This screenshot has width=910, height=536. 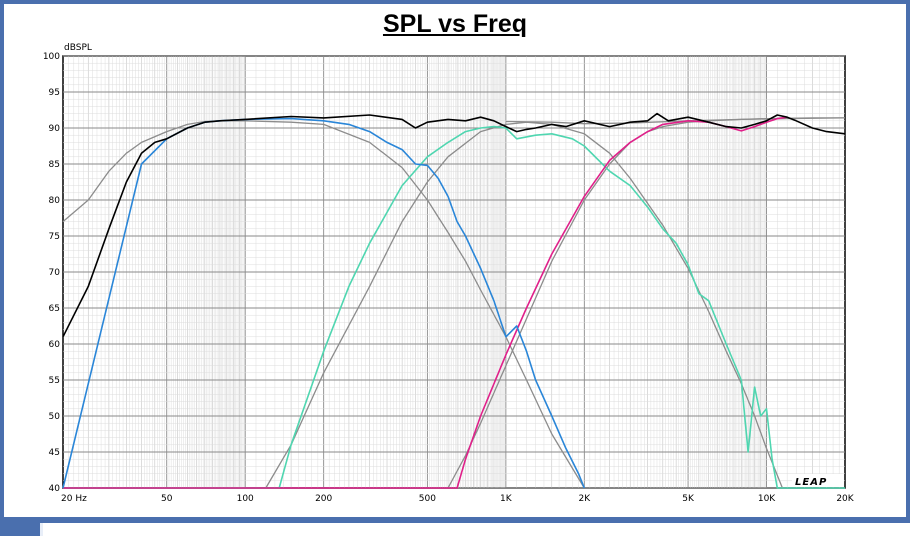 I want to click on x-tick-label: 200, so click(x=323, y=499).